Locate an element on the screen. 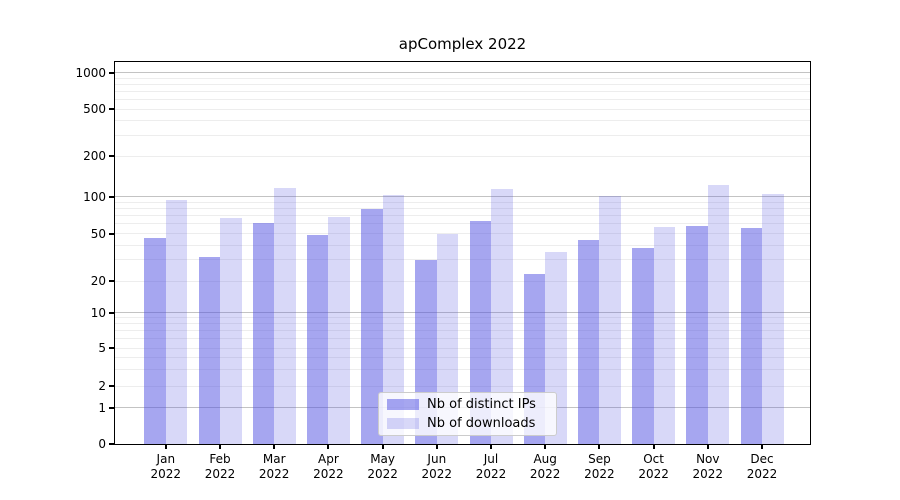  bar-distinct-ips-sep is located at coordinates (588, 342).